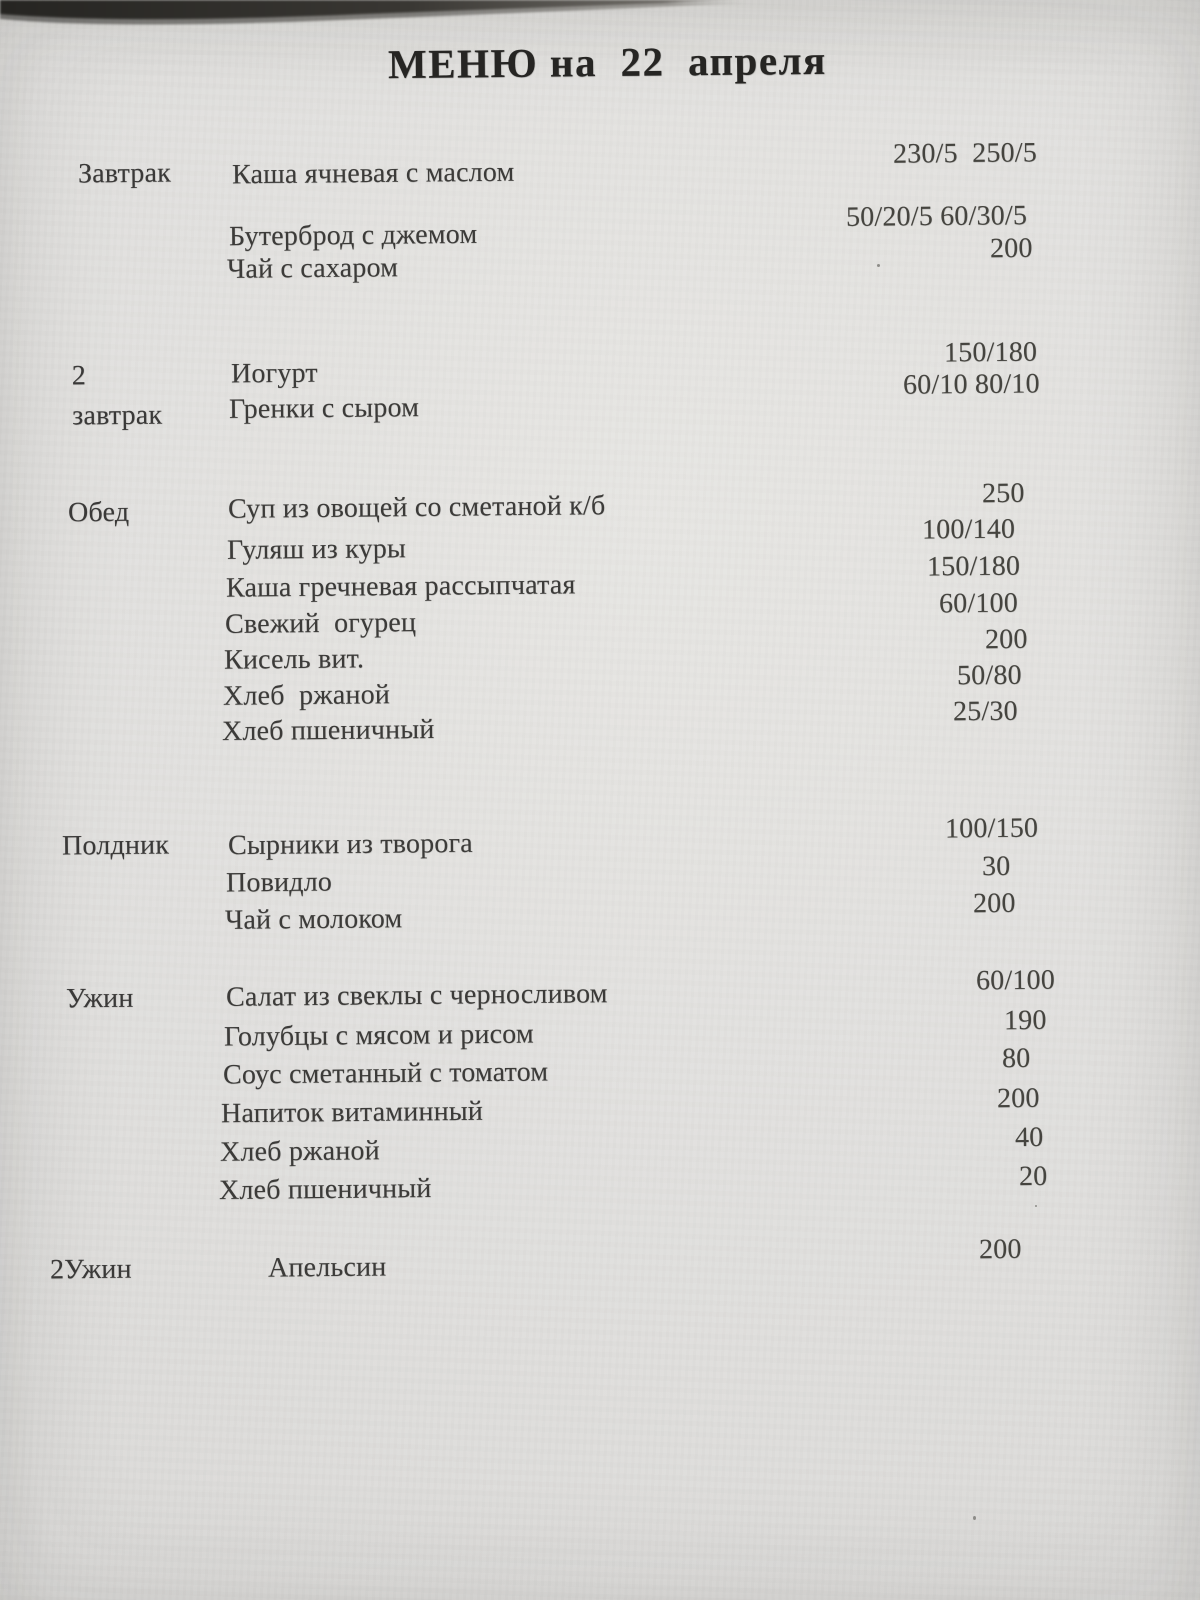  I want to click on menu-item-name: Кисель вит., so click(294, 659).